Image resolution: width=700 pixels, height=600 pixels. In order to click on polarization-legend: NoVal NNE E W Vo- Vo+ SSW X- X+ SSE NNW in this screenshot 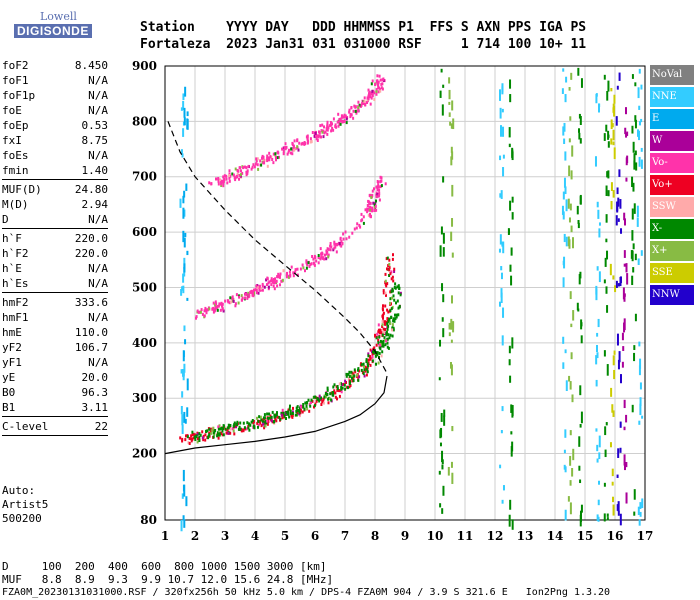, I will do `click(672, 186)`.